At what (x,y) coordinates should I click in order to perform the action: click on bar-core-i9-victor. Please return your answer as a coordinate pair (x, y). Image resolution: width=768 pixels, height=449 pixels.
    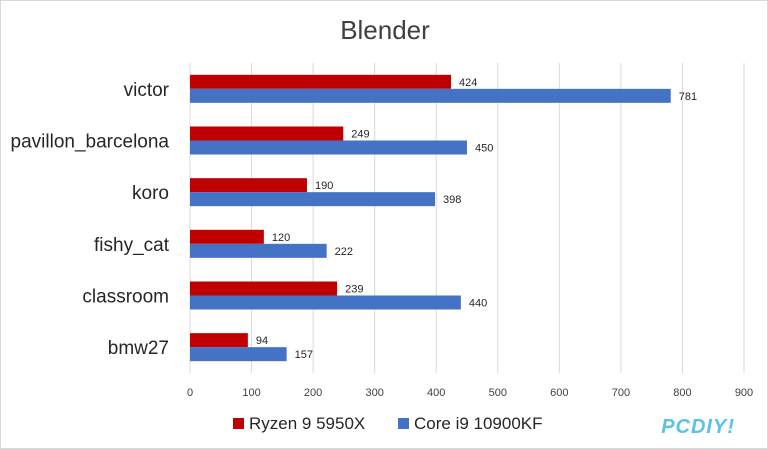
    Looking at the image, I should click on (430, 95).